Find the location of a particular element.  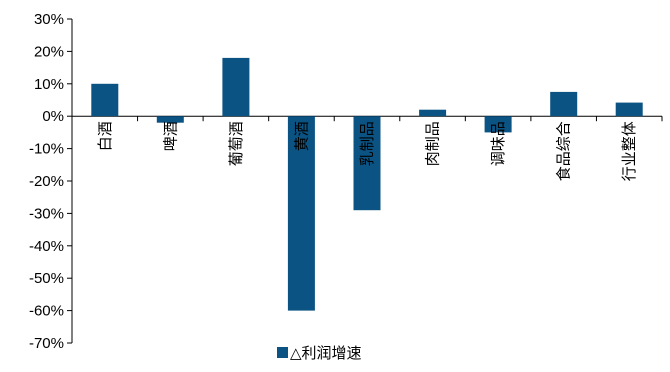

y-tick-label: 10% is located at coordinates (49, 84).